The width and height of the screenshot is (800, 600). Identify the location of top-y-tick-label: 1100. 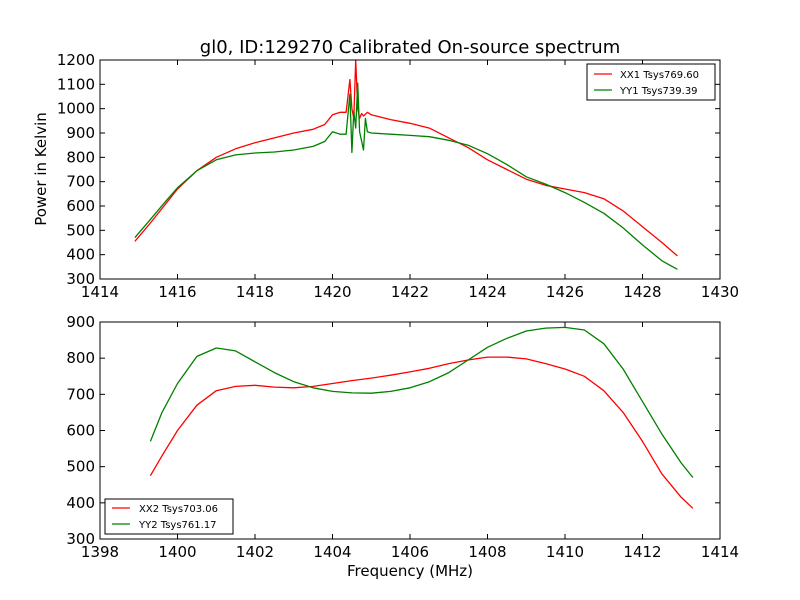
(76, 84).